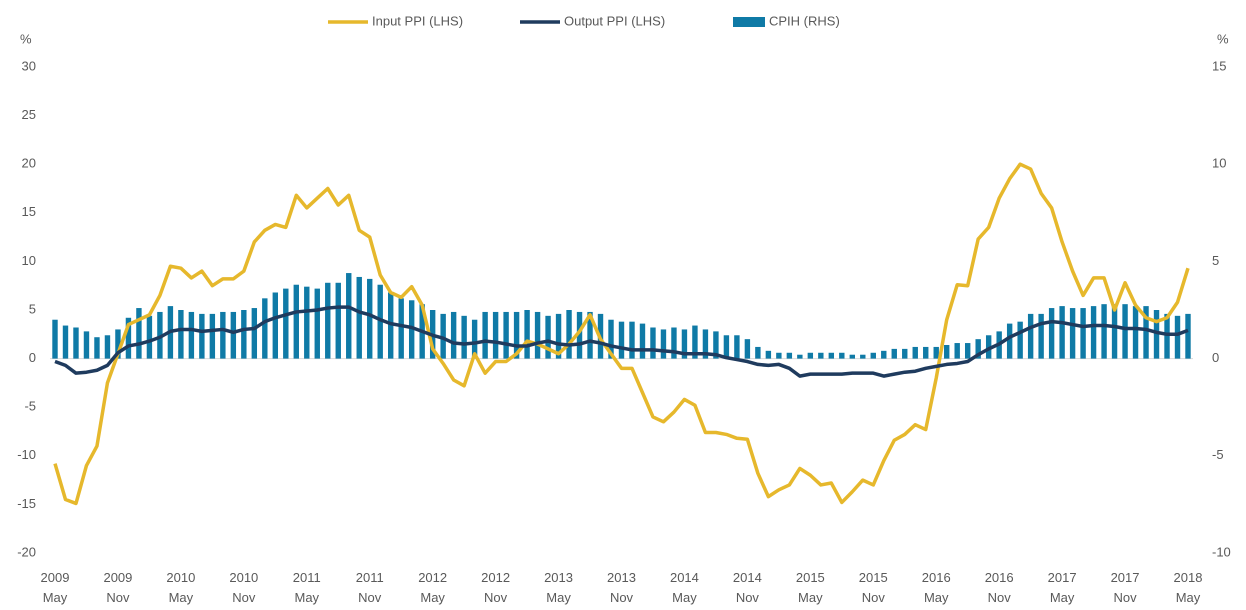 This screenshot has height=610, width=1246. What do you see at coordinates (29, 211) in the screenshot?
I see `y-tick-label: 15` at bounding box center [29, 211].